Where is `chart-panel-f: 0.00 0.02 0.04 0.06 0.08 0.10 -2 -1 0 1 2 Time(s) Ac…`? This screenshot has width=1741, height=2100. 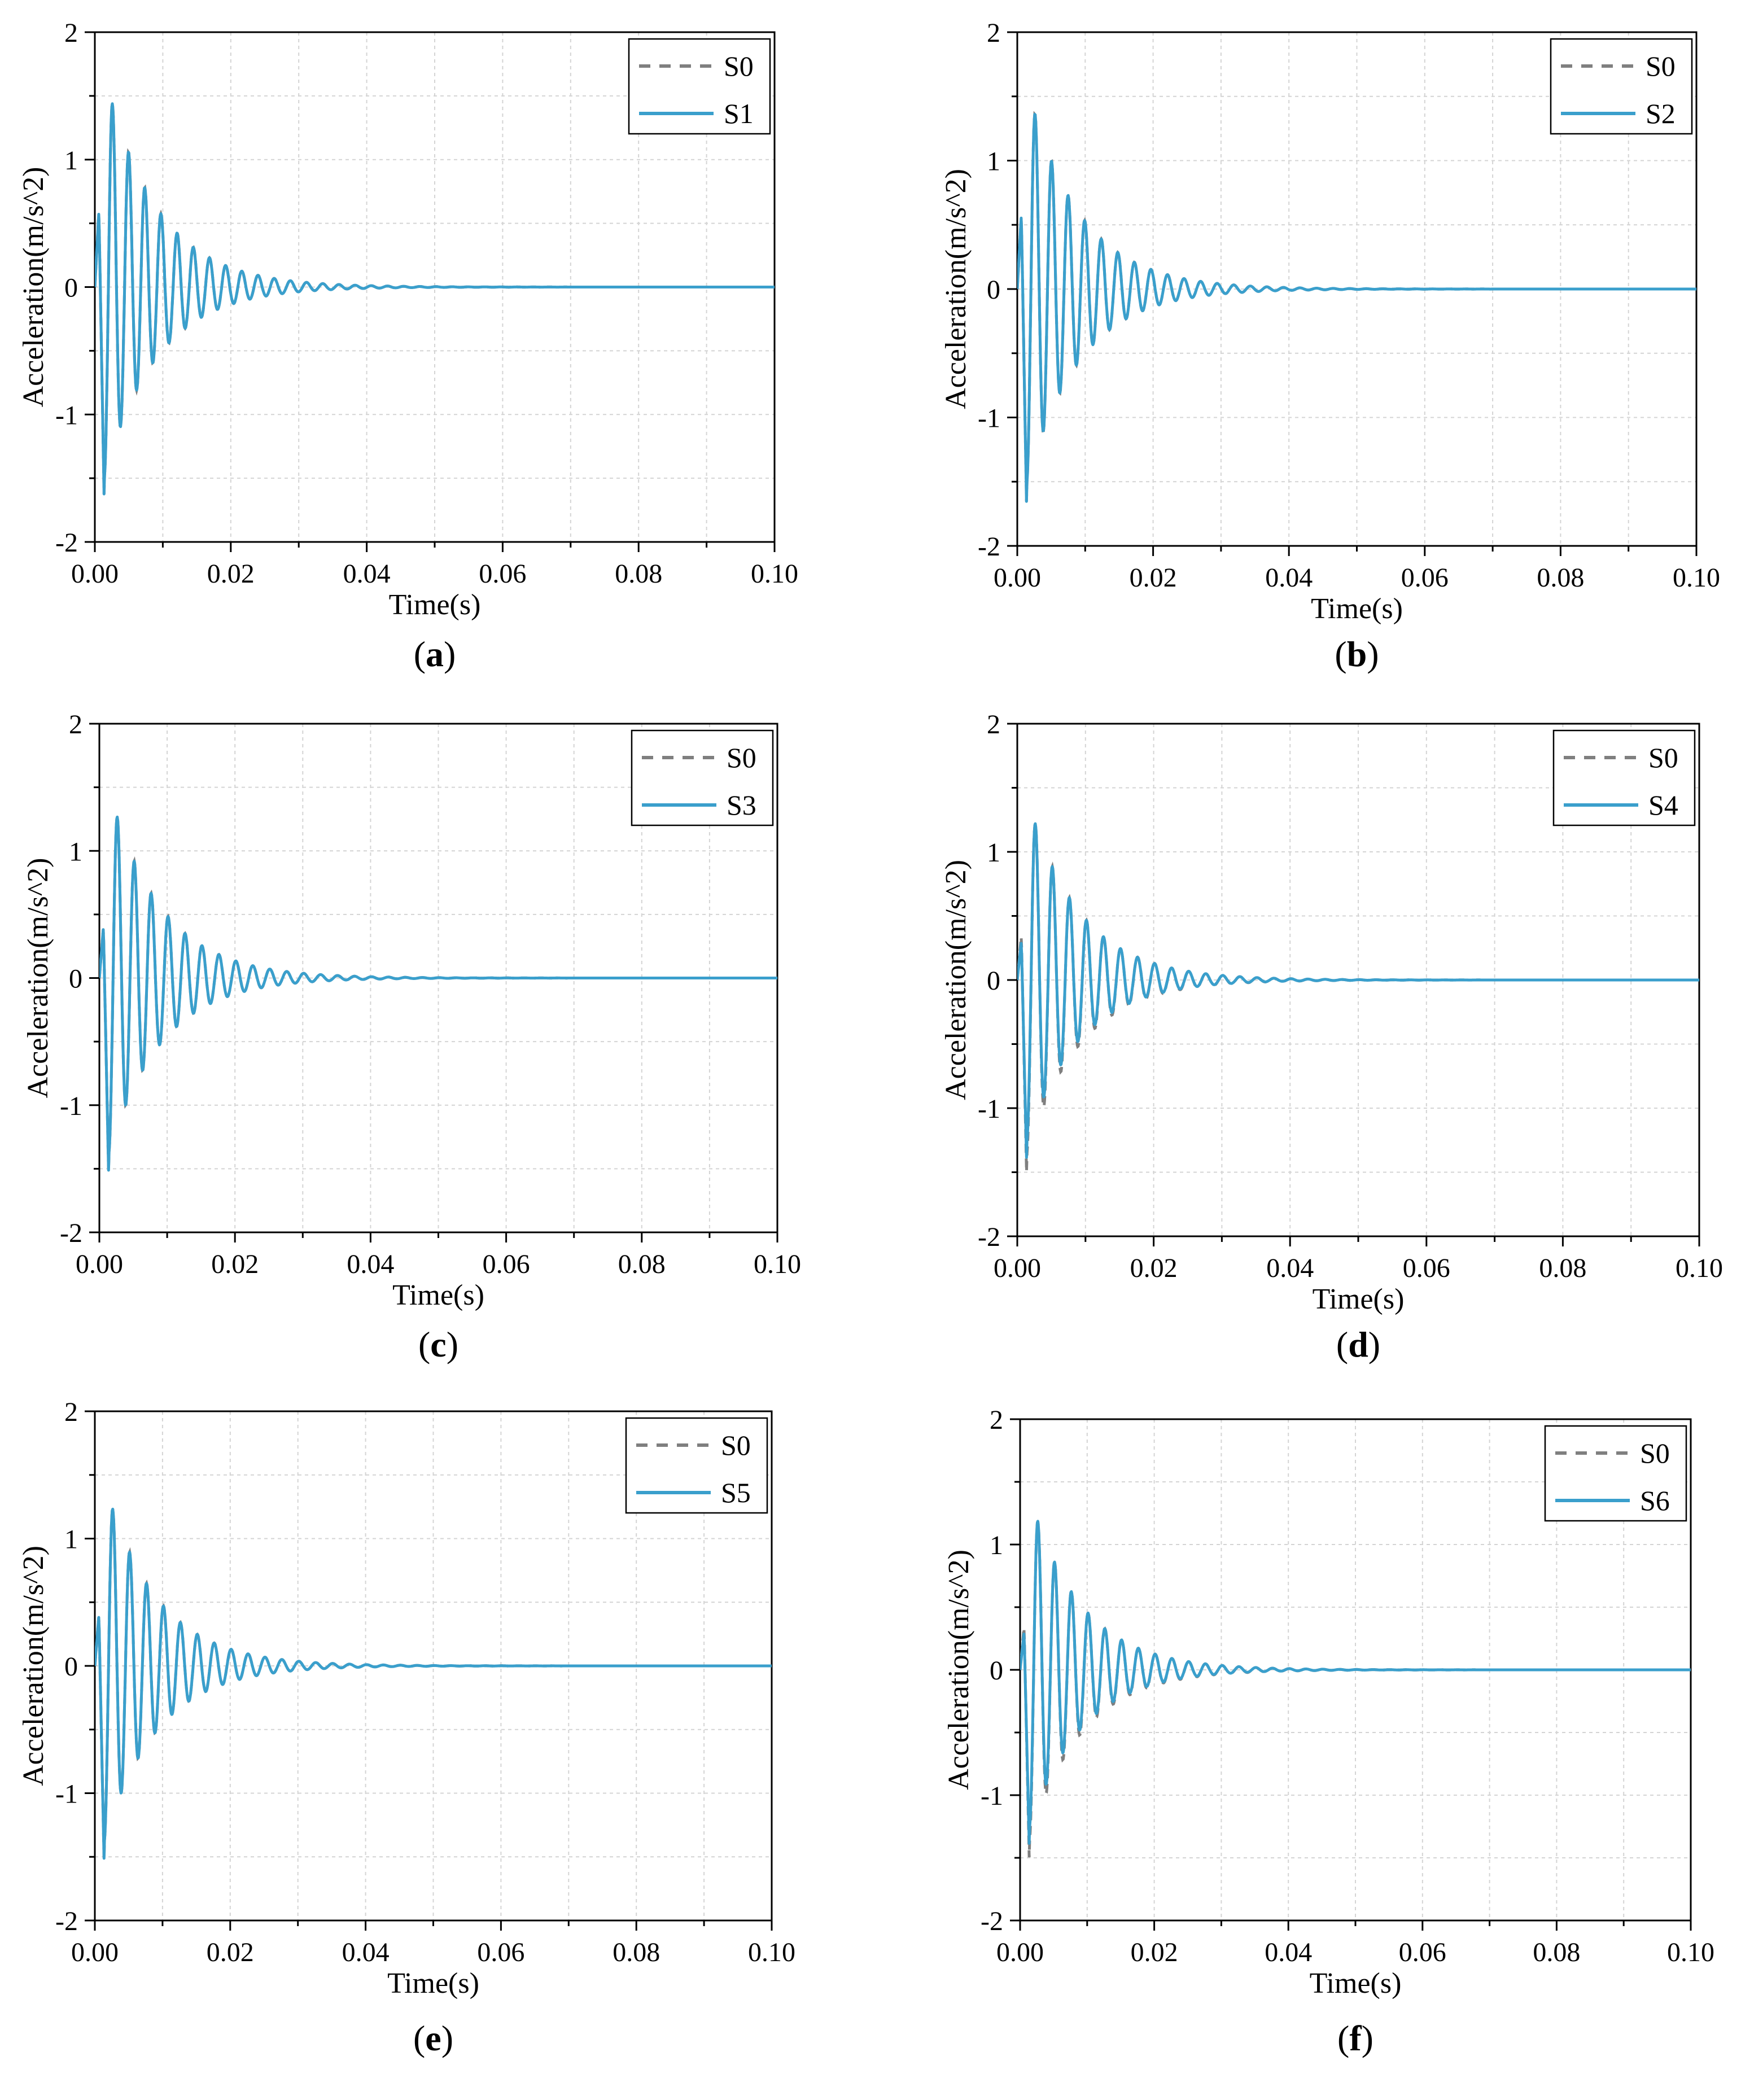 chart-panel-f: 0.00 0.02 0.04 0.06 0.08 0.10 -2 -1 0 1 2 Time(s) Ac… is located at coordinates (1328, 1731).